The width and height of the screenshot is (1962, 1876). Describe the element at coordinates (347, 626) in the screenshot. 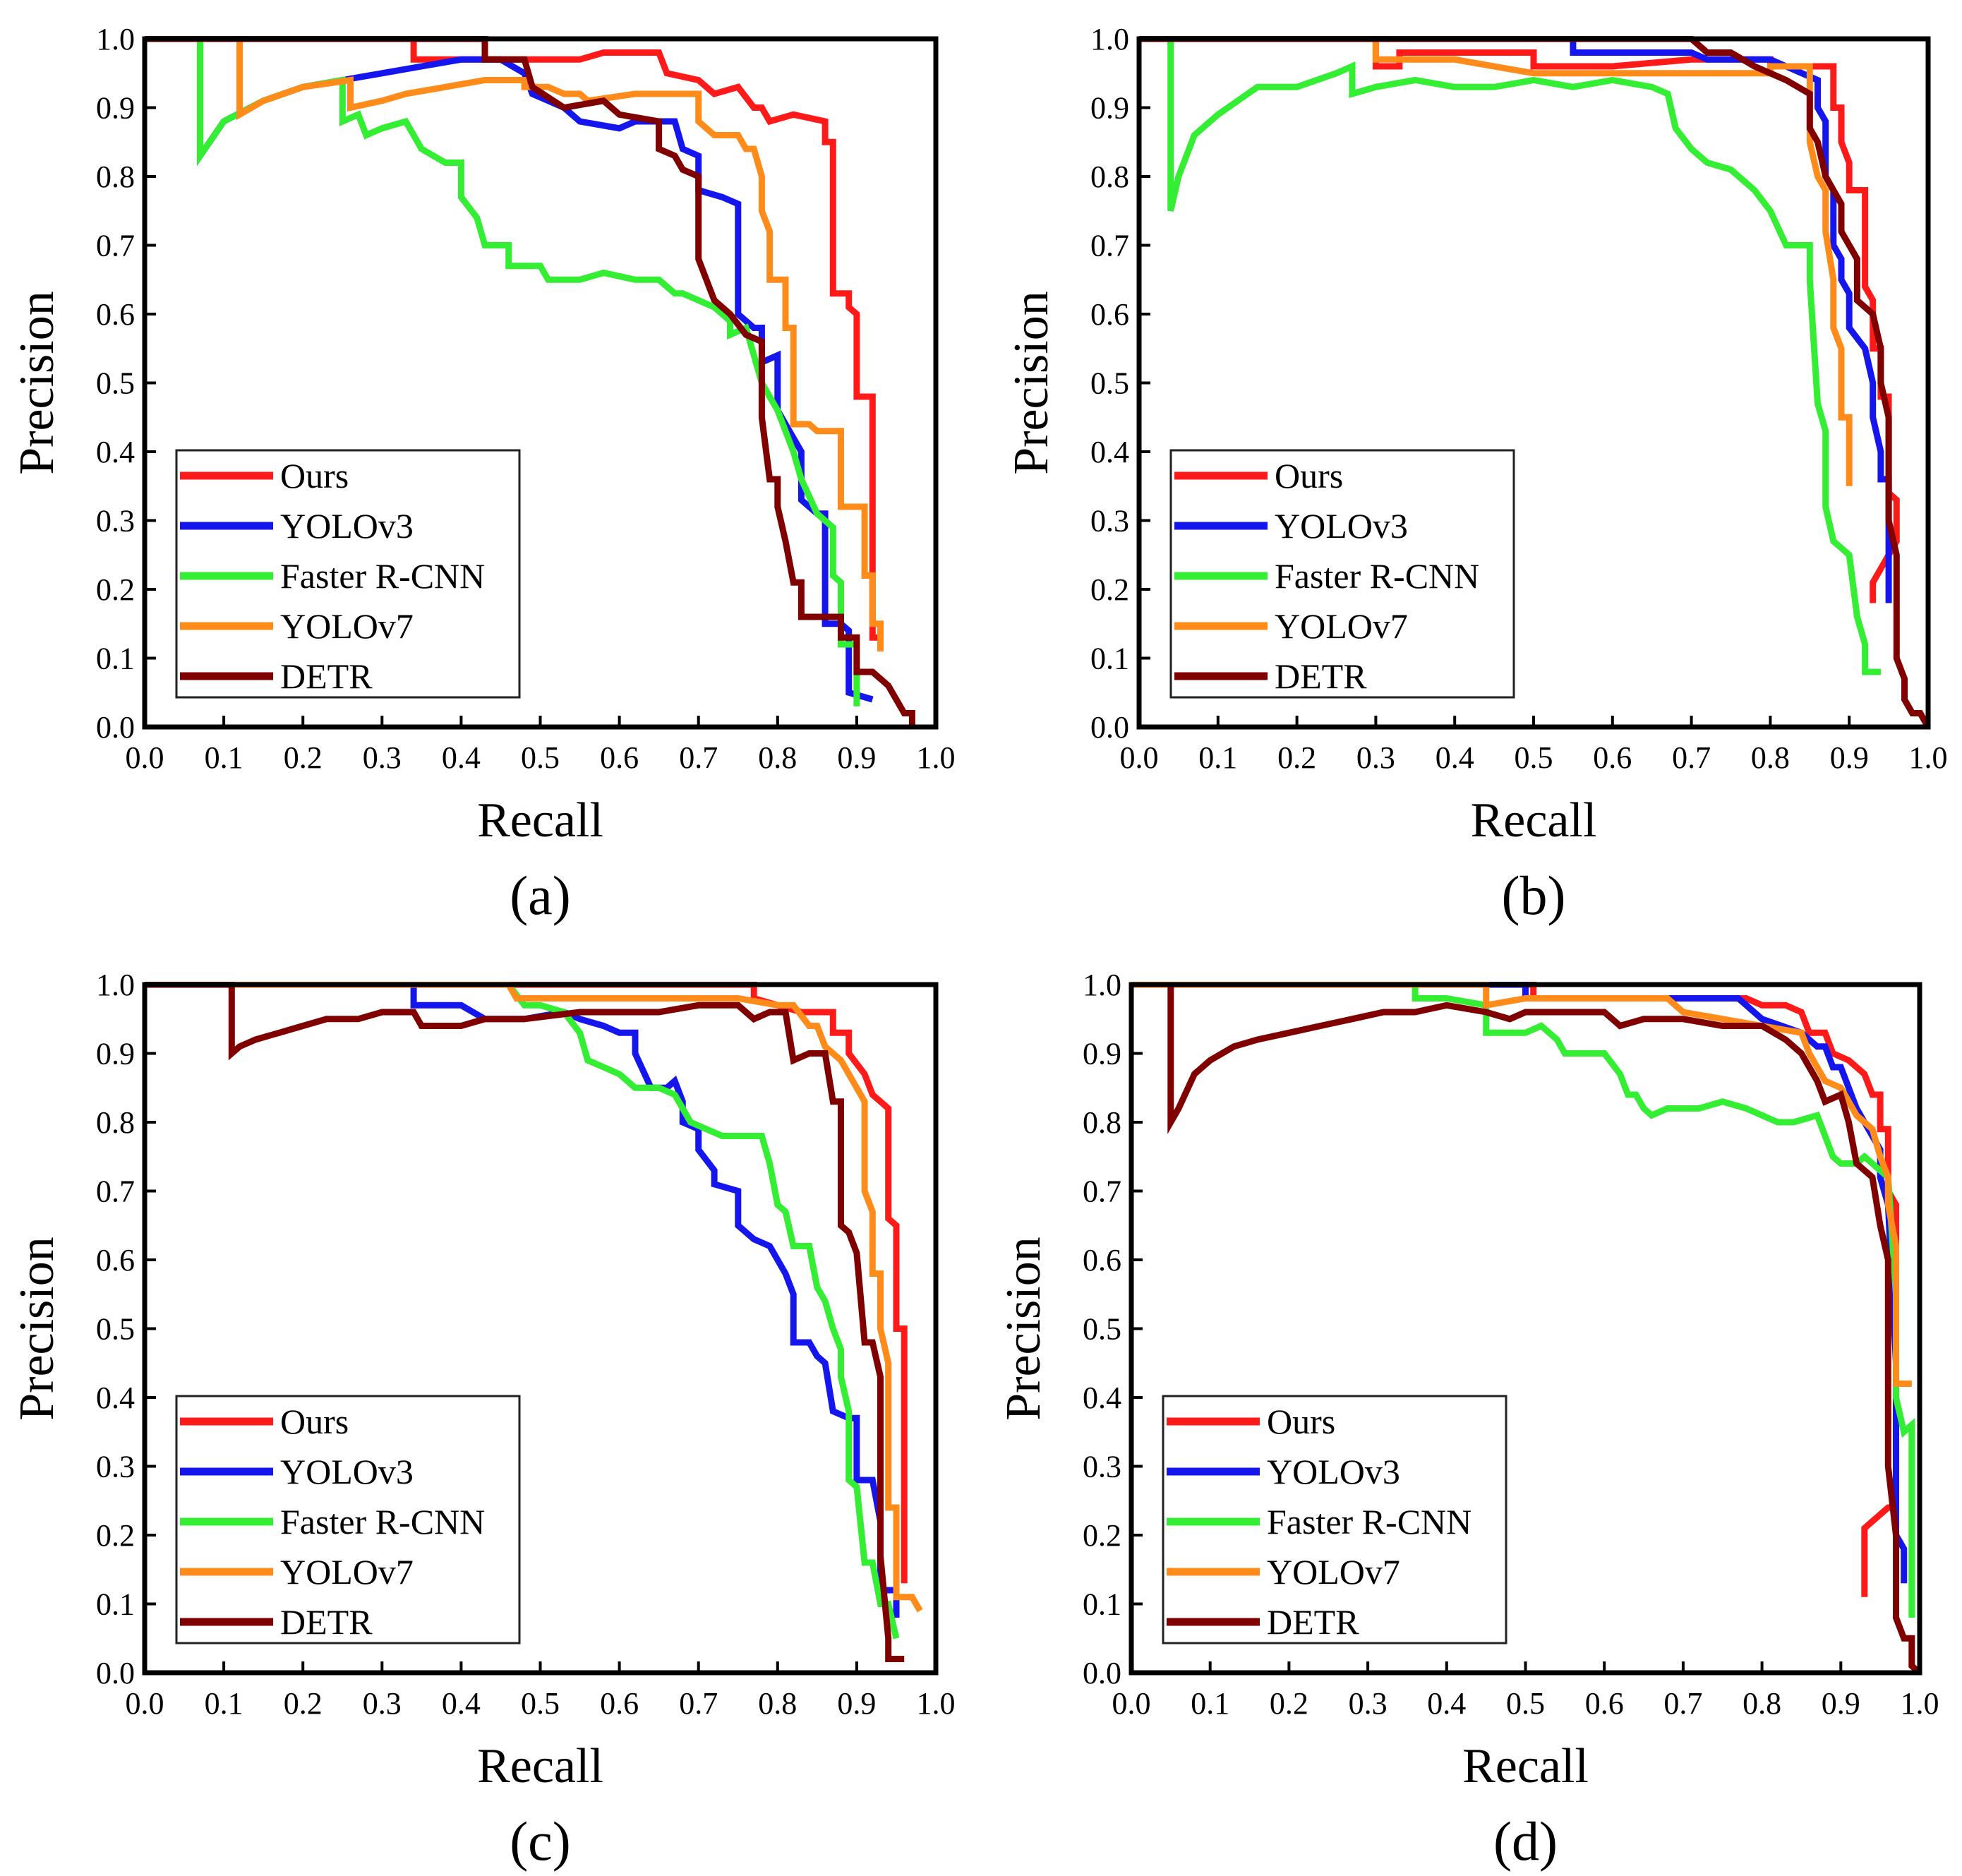

I see `legend-label-yolov7: YOLOv7` at that location.